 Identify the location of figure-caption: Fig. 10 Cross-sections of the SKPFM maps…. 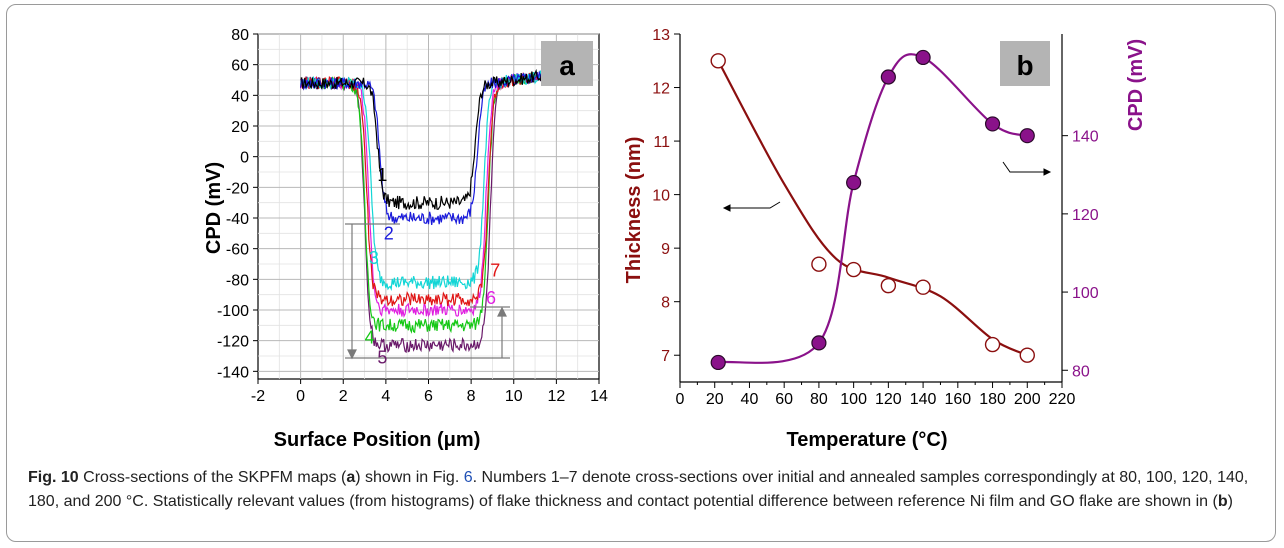
(643, 490).